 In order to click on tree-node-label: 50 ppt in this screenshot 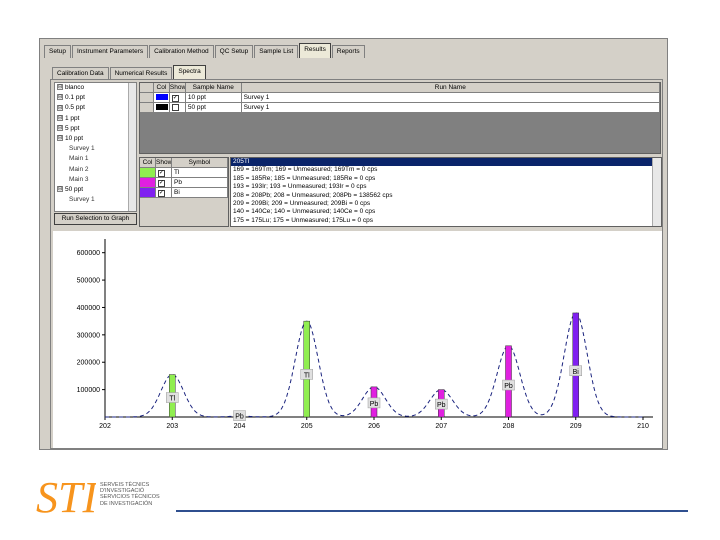, I will do `click(74, 189)`.